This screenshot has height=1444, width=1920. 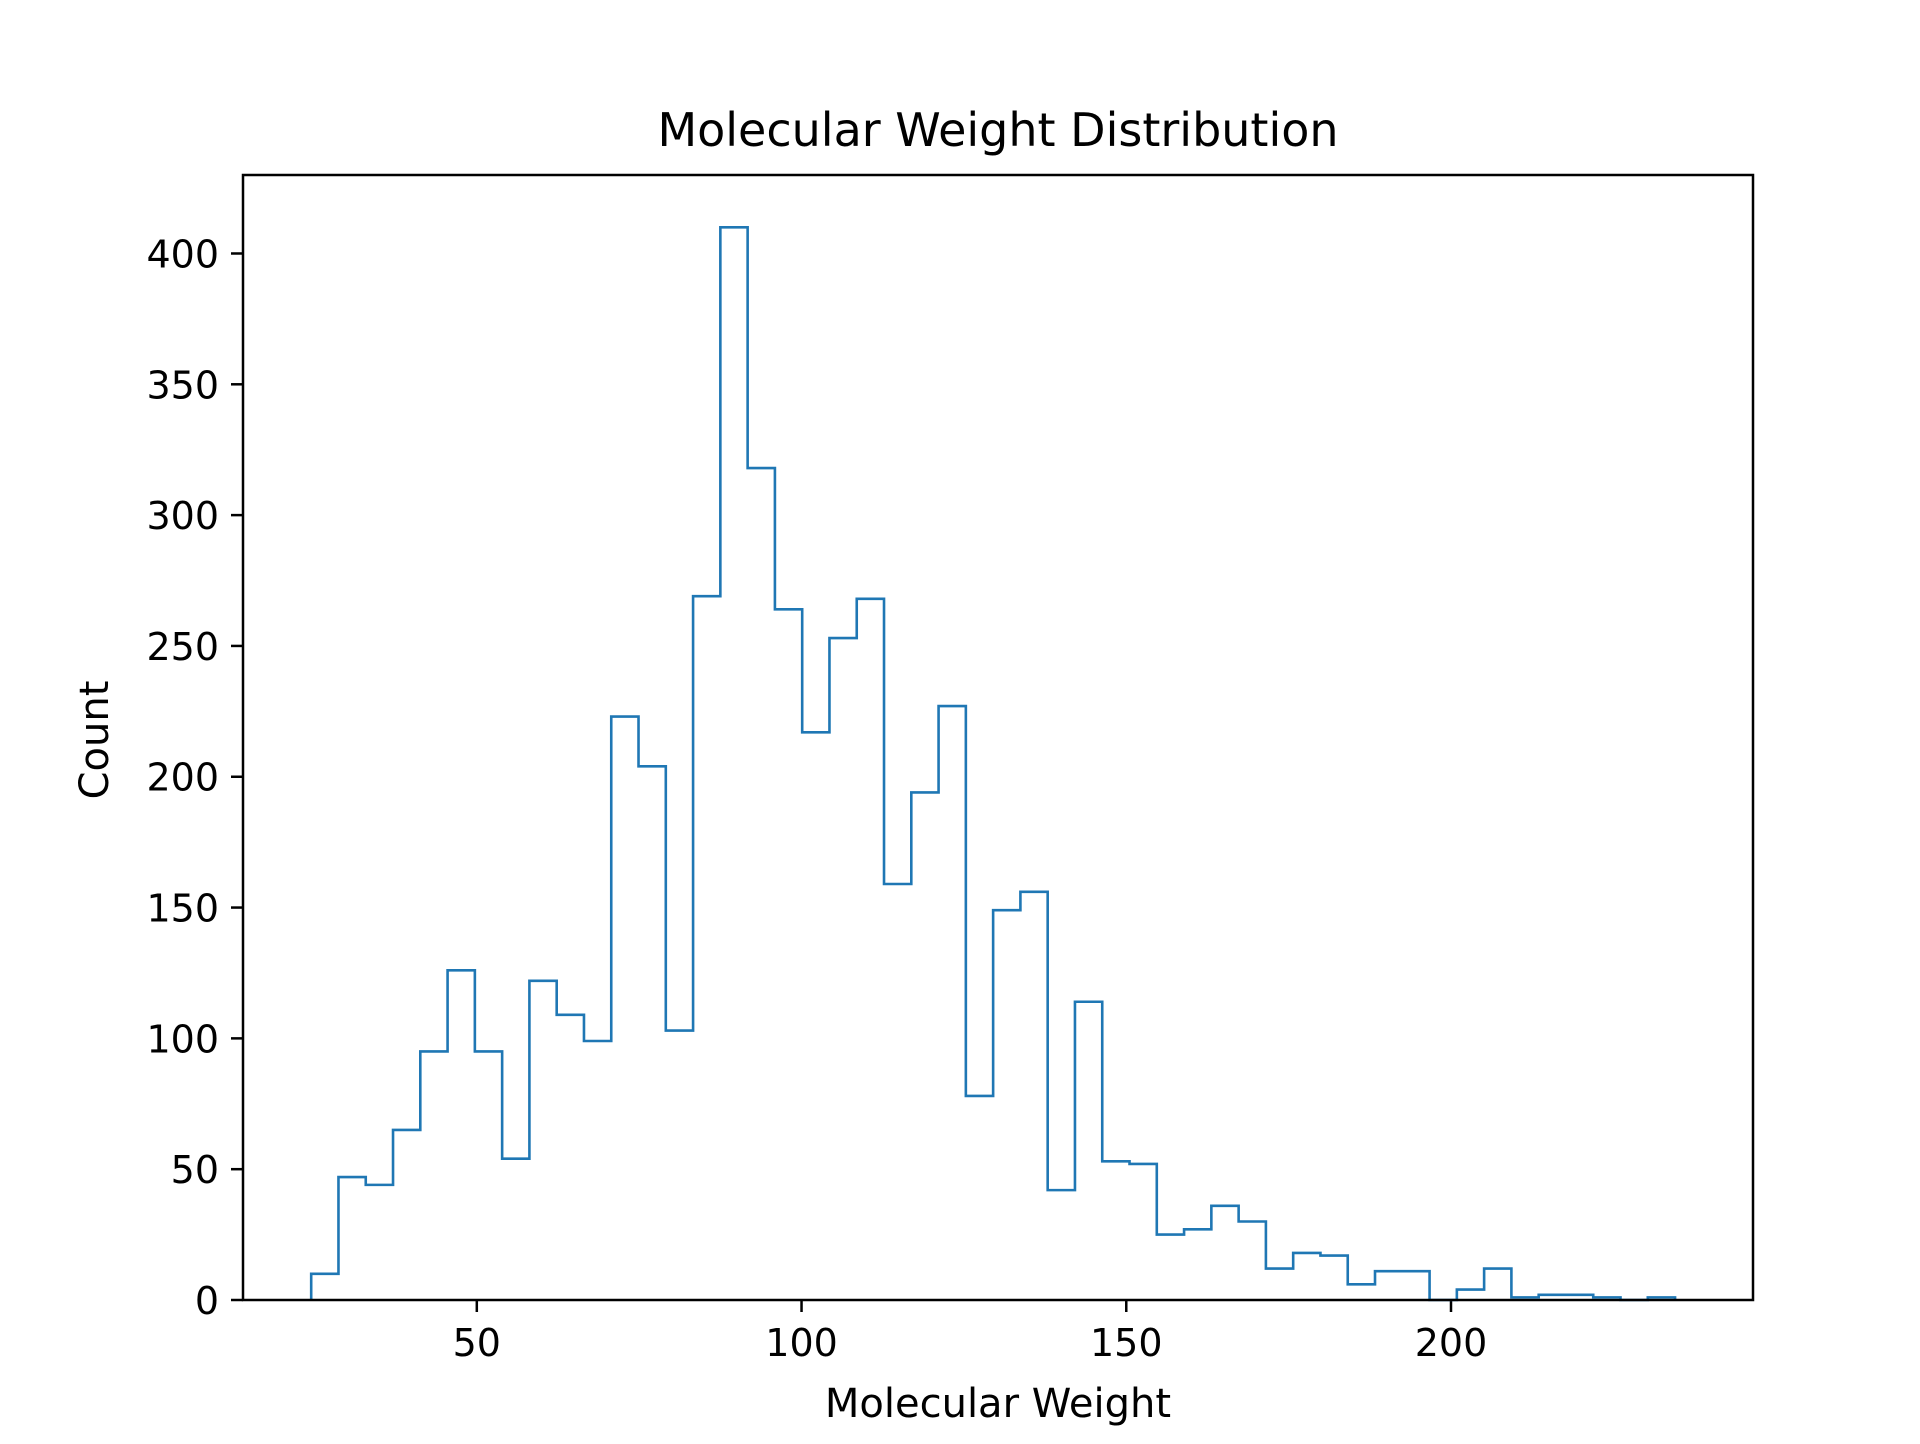 What do you see at coordinates (182, 909) in the screenshot?
I see `y-tick-label: 150` at bounding box center [182, 909].